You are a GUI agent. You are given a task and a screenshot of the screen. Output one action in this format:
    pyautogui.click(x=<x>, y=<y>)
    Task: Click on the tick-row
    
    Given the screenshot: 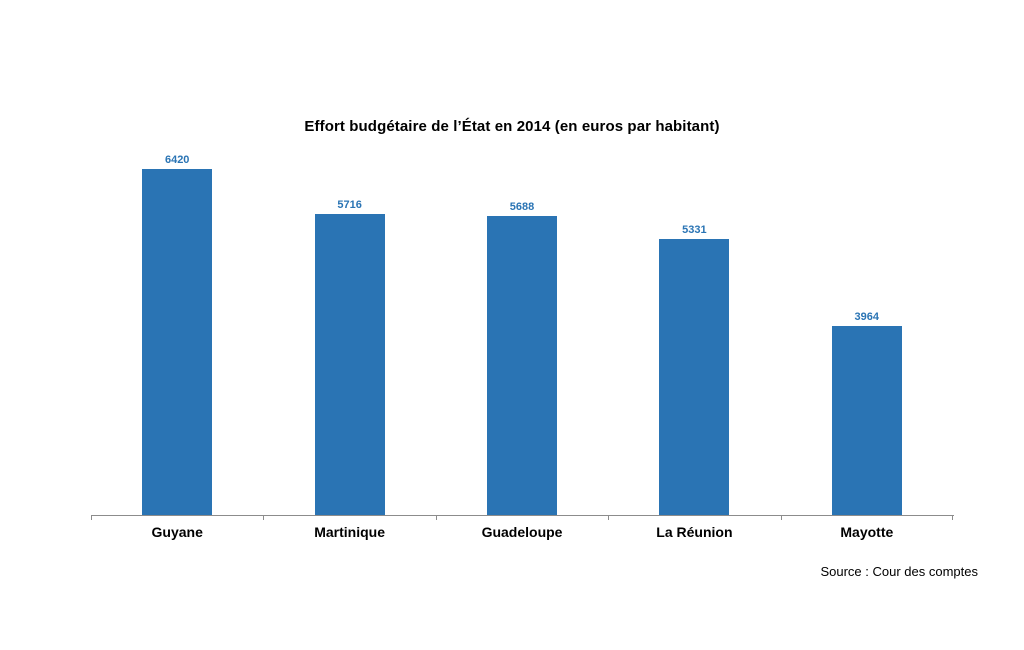 What is the action you would take?
    pyautogui.click(x=522, y=518)
    